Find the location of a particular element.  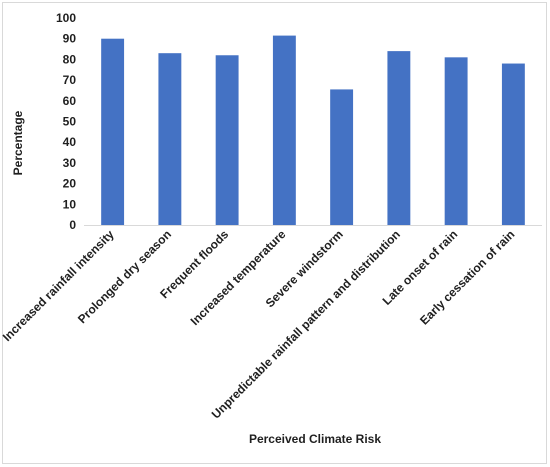

y-tick-label: 20 is located at coordinates (70, 184).